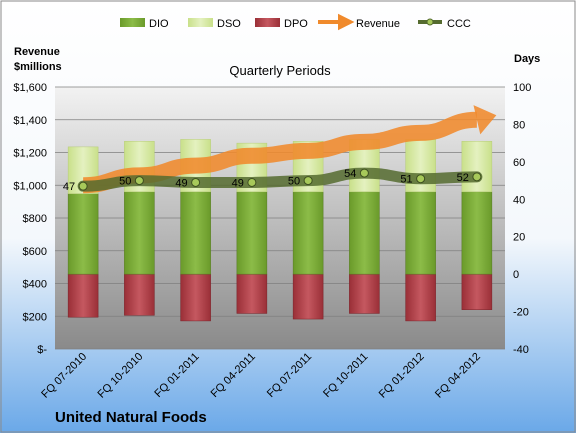  I want to click on left-tick-label: $1,200, so click(30, 154).